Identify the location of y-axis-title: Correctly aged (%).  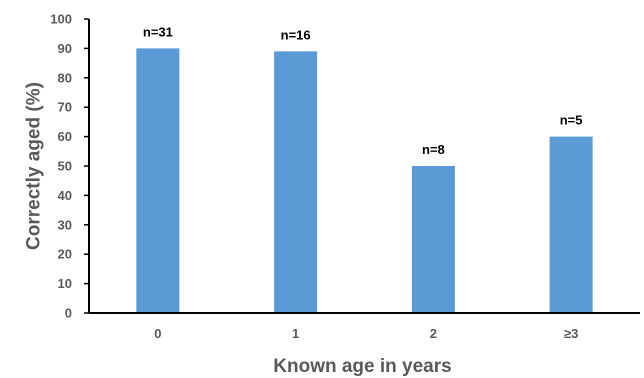
(34, 166).